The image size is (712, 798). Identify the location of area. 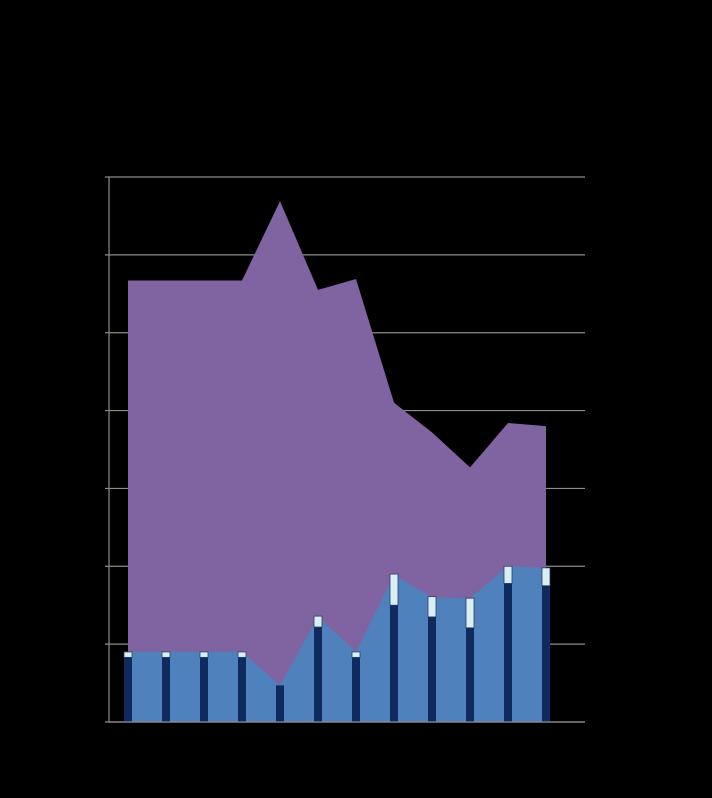
(337, 644).